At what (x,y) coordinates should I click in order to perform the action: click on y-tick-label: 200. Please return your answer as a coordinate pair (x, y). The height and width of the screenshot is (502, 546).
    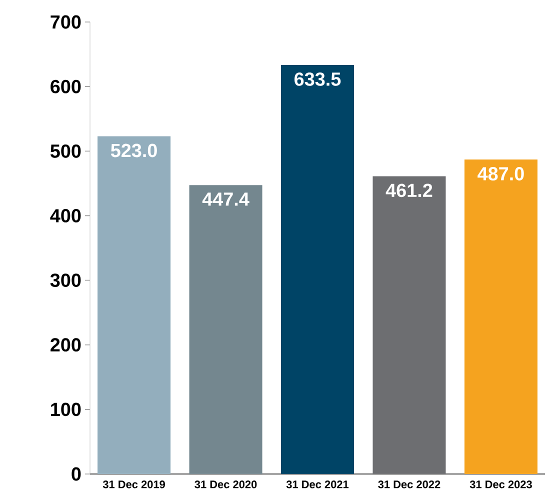
    Looking at the image, I should click on (65, 345).